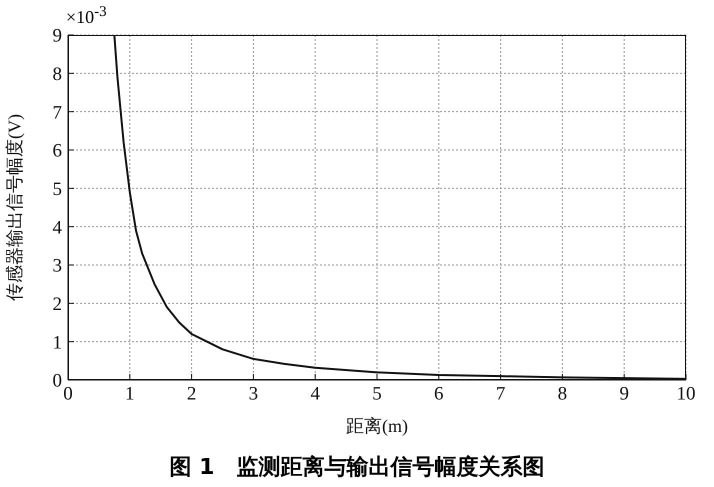 This screenshot has width=714, height=487. I want to click on y-tick-label: 1, so click(57, 343).